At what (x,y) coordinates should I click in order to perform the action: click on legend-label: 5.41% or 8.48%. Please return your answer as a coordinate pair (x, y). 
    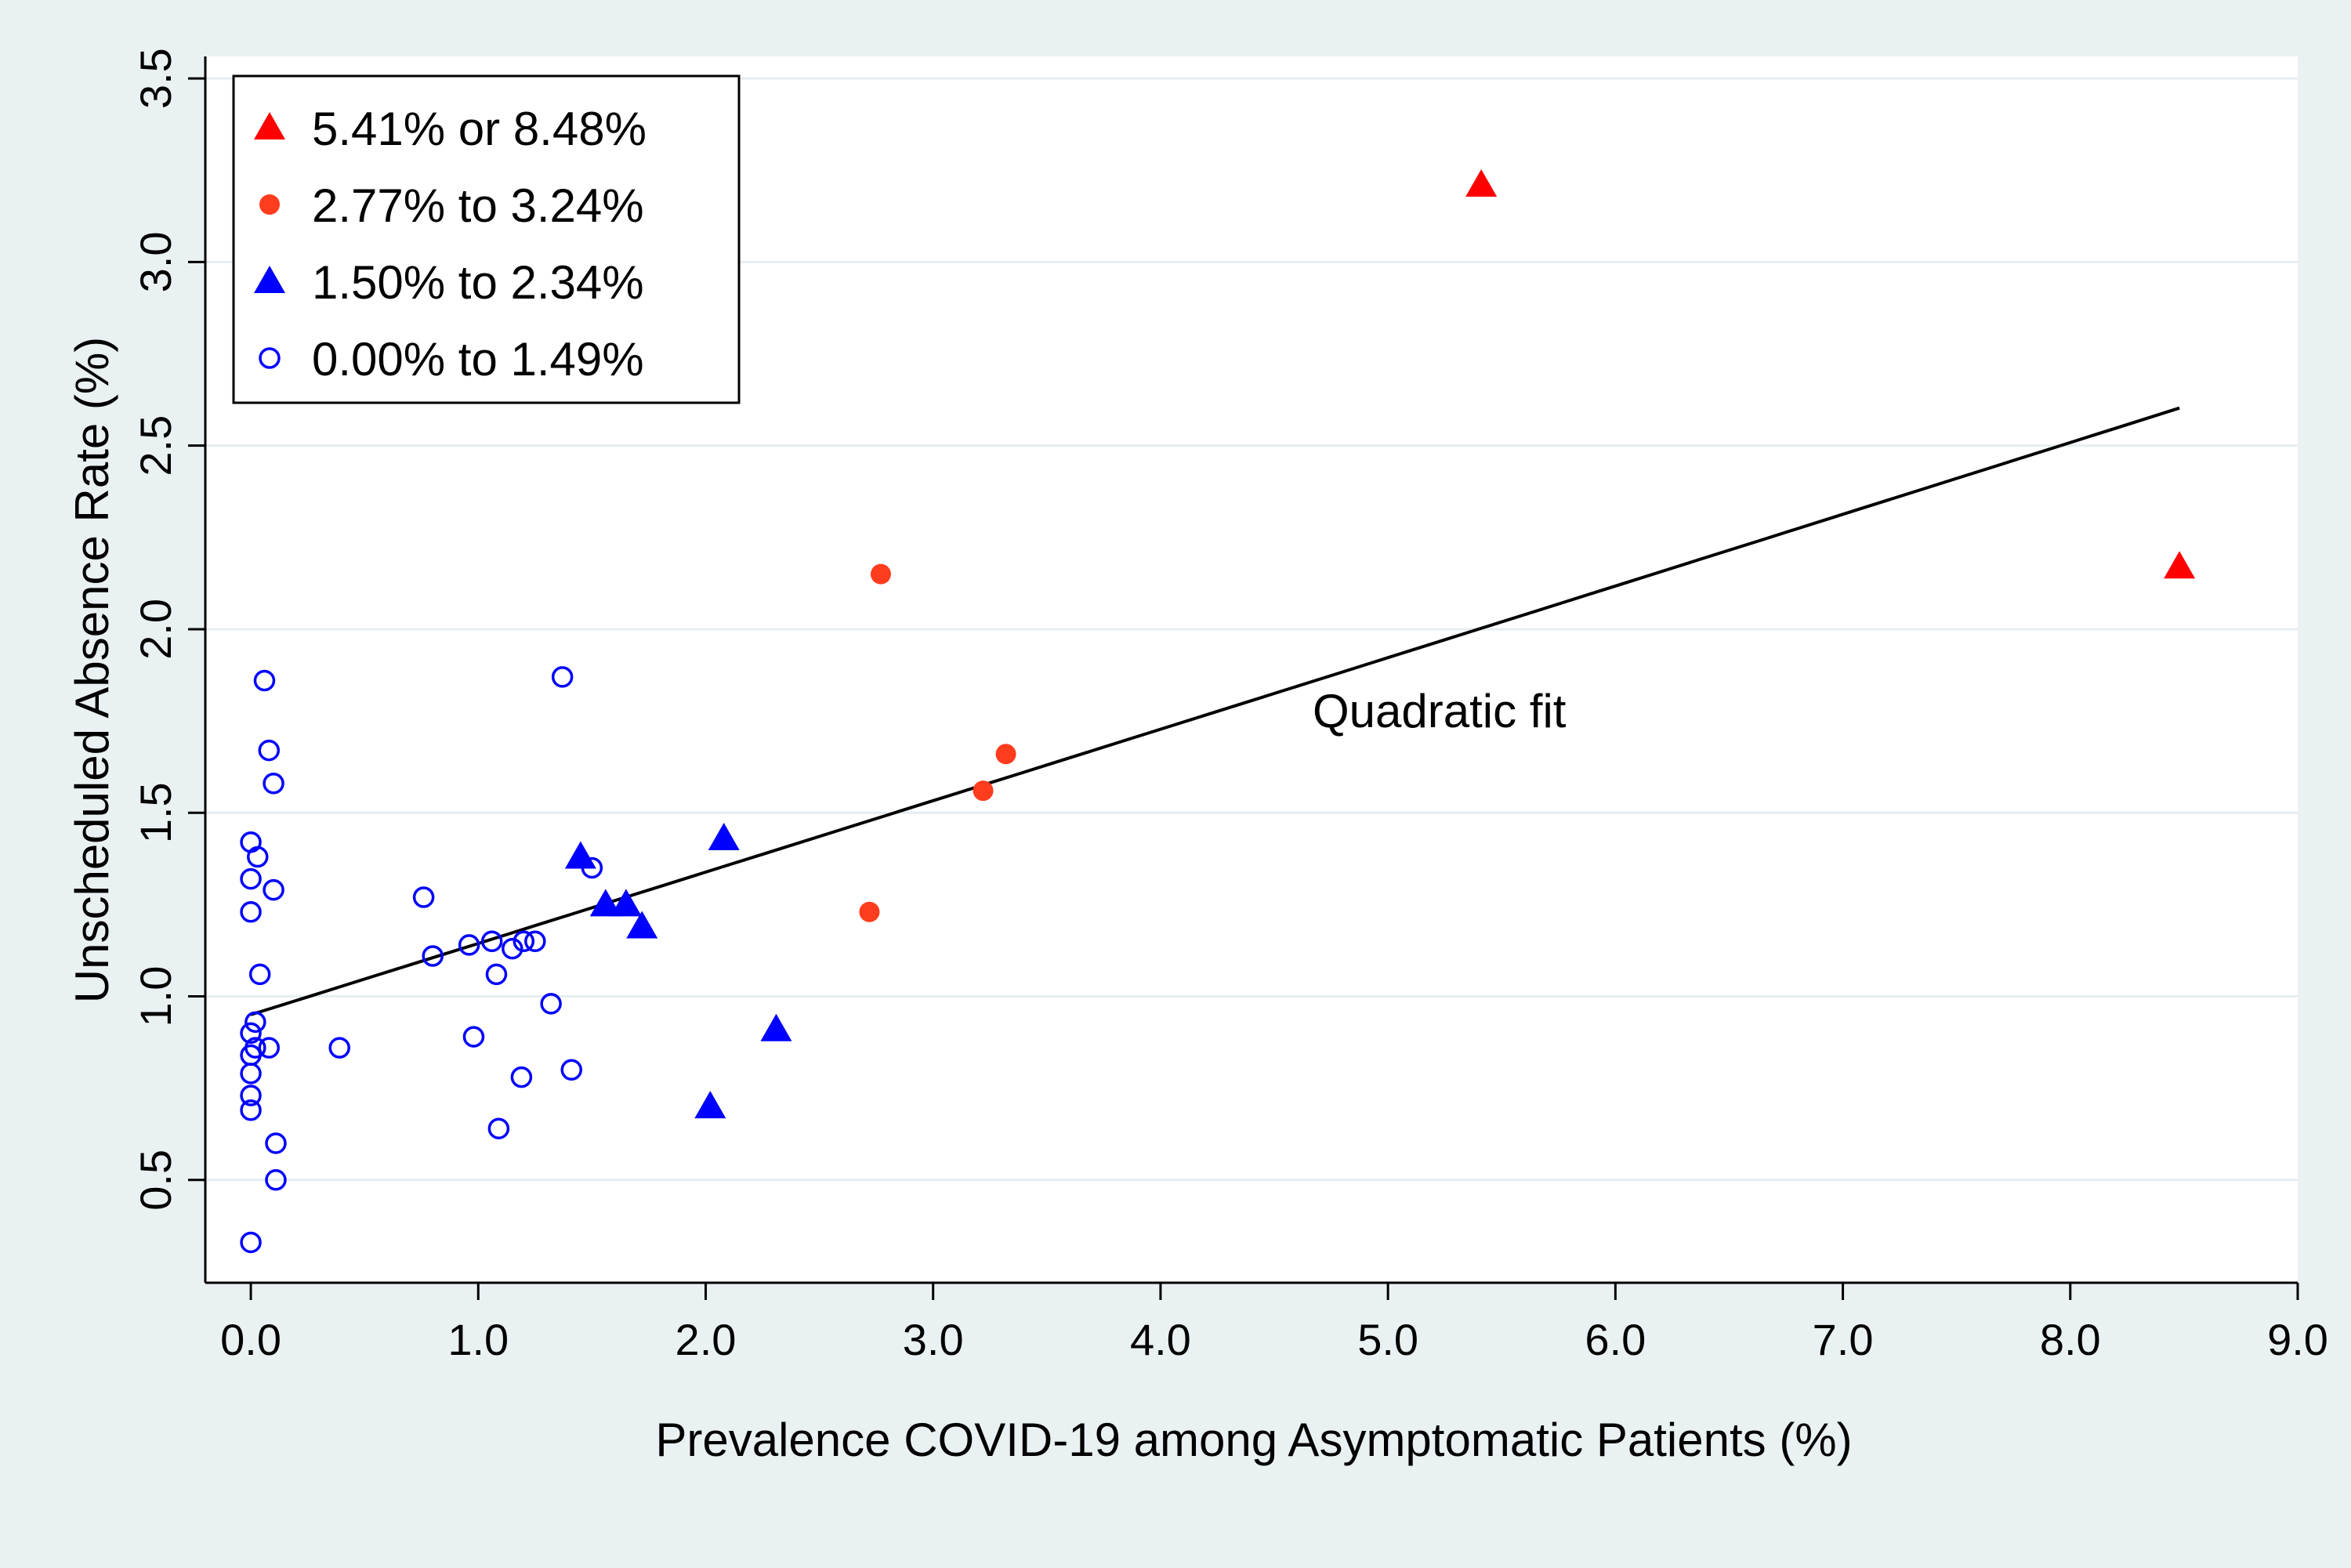
    Looking at the image, I should click on (479, 129).